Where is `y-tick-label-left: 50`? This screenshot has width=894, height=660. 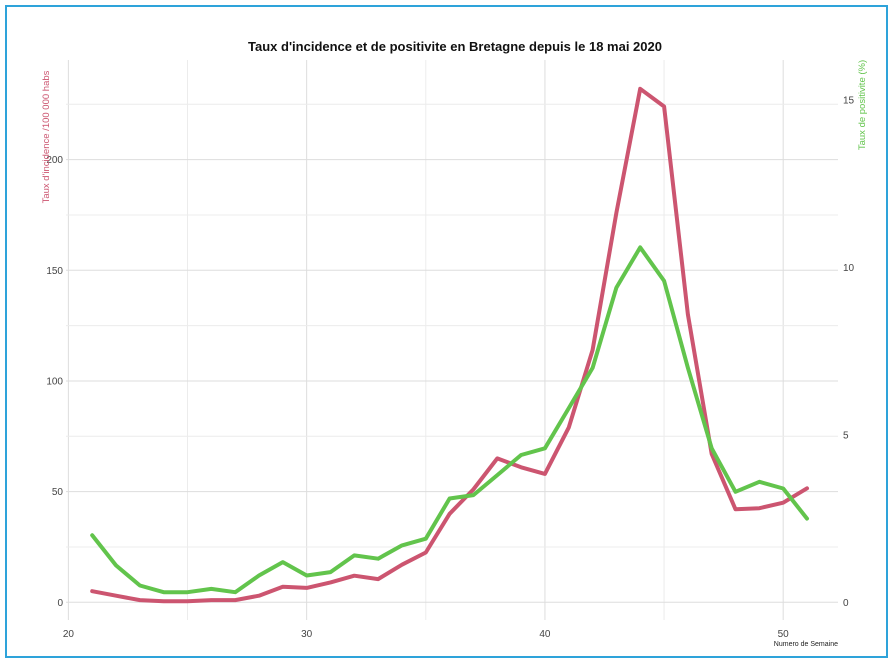 y-tick-label-left: 50 is located at coordinates (58, 492).